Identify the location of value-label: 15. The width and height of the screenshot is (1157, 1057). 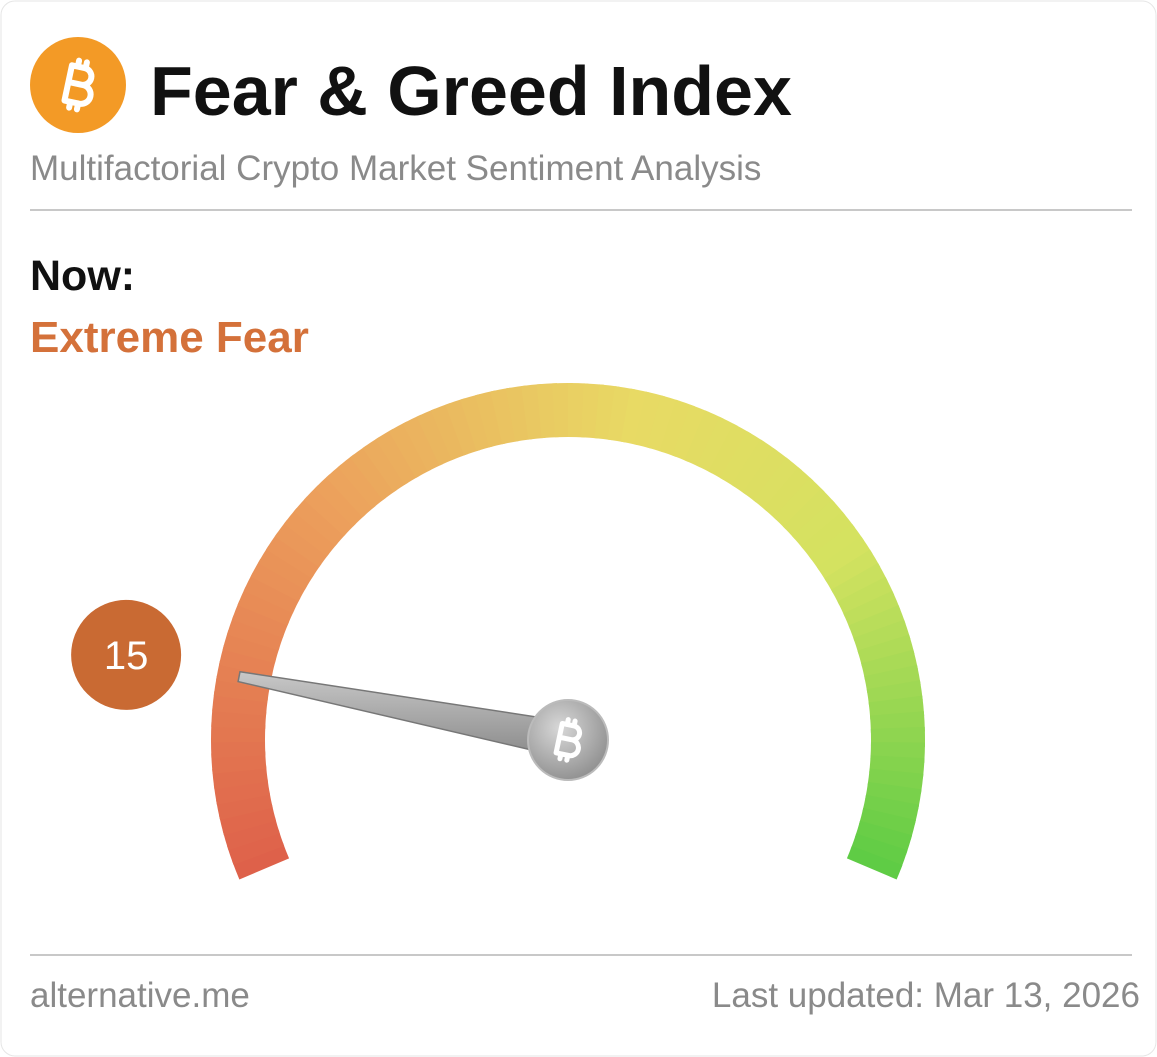
(126, 656).